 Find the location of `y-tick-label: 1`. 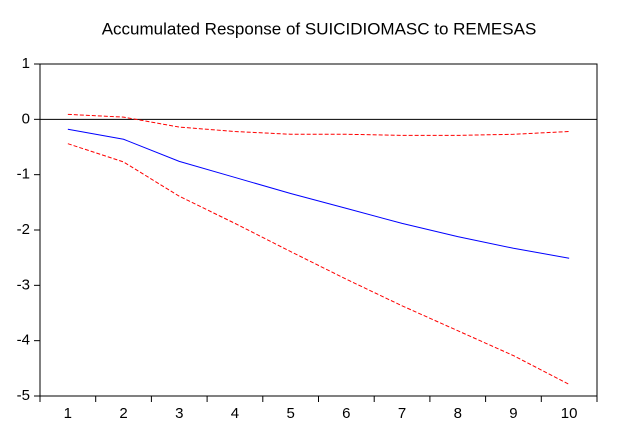

y-tick-label: 1 is located at coordinates (26, 63).